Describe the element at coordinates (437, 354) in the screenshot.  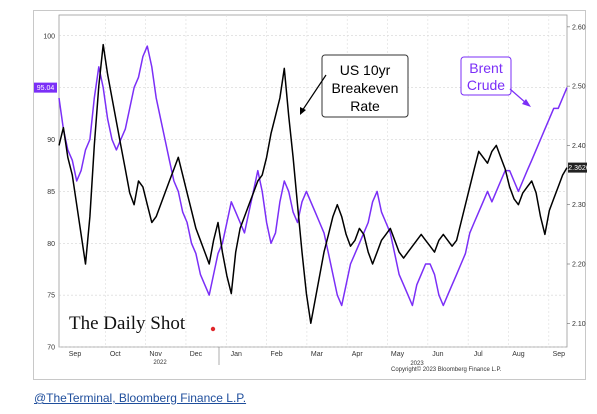
I see `x-axis-tick: Jun` at that location.